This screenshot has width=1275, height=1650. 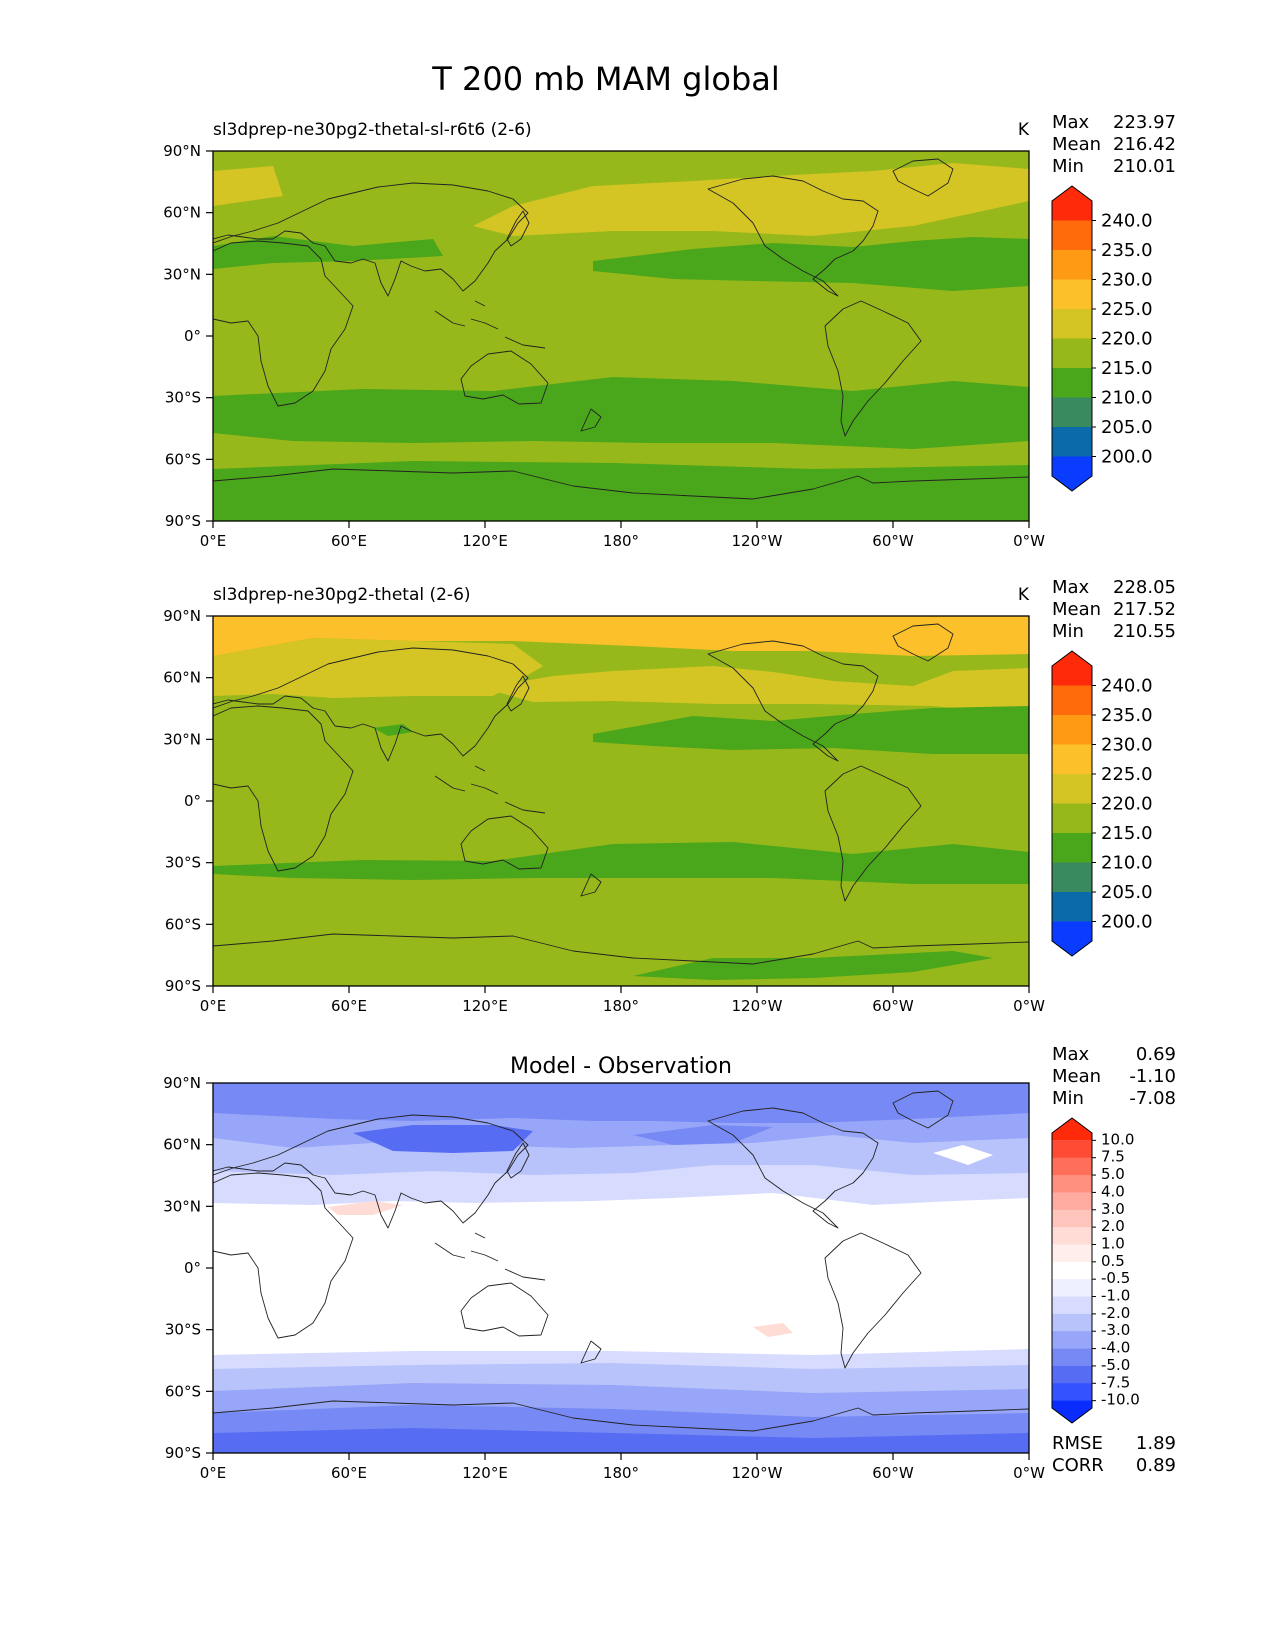 I want to click on colorbar-label: -0.5, so click(x=1115, y=1278).